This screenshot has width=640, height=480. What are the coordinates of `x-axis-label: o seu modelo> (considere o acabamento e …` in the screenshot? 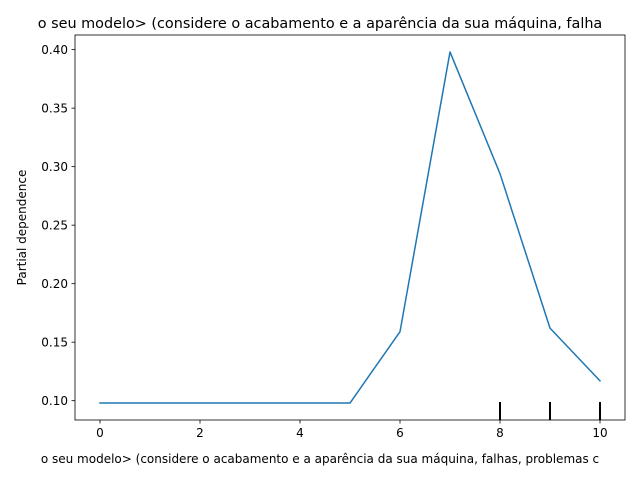 It's located at (320, 459).